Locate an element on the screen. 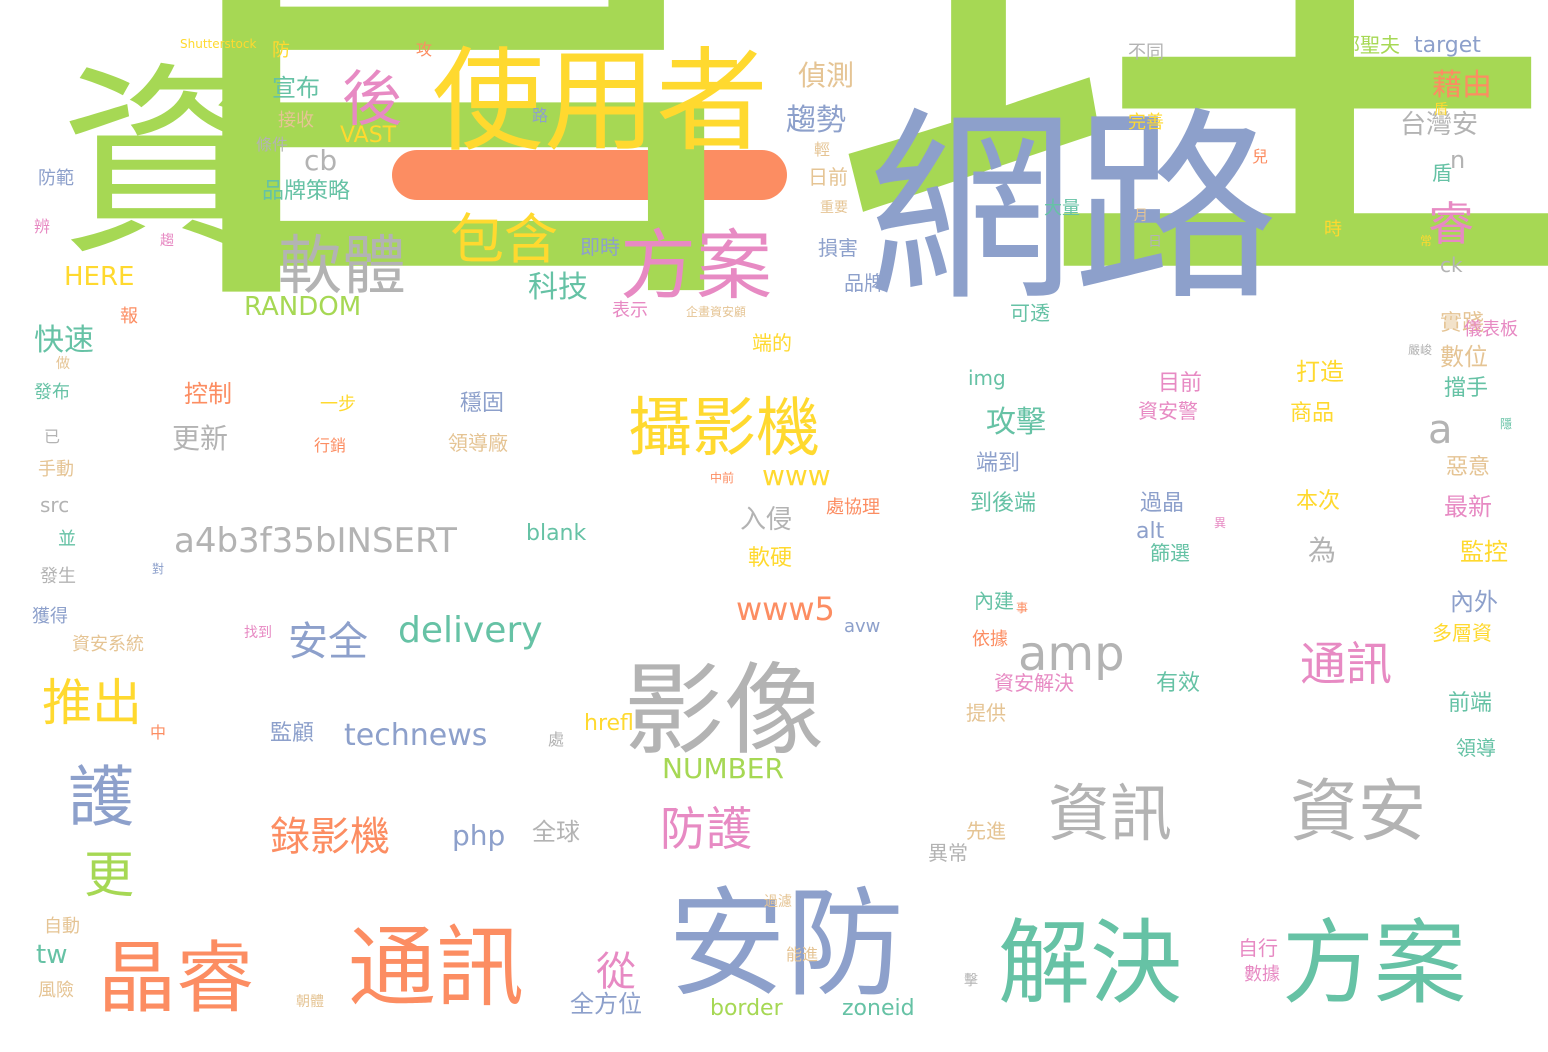 This screenshot has width=1548, height=1052. cloud-word: 能進 is located at coordinates (802, 954).